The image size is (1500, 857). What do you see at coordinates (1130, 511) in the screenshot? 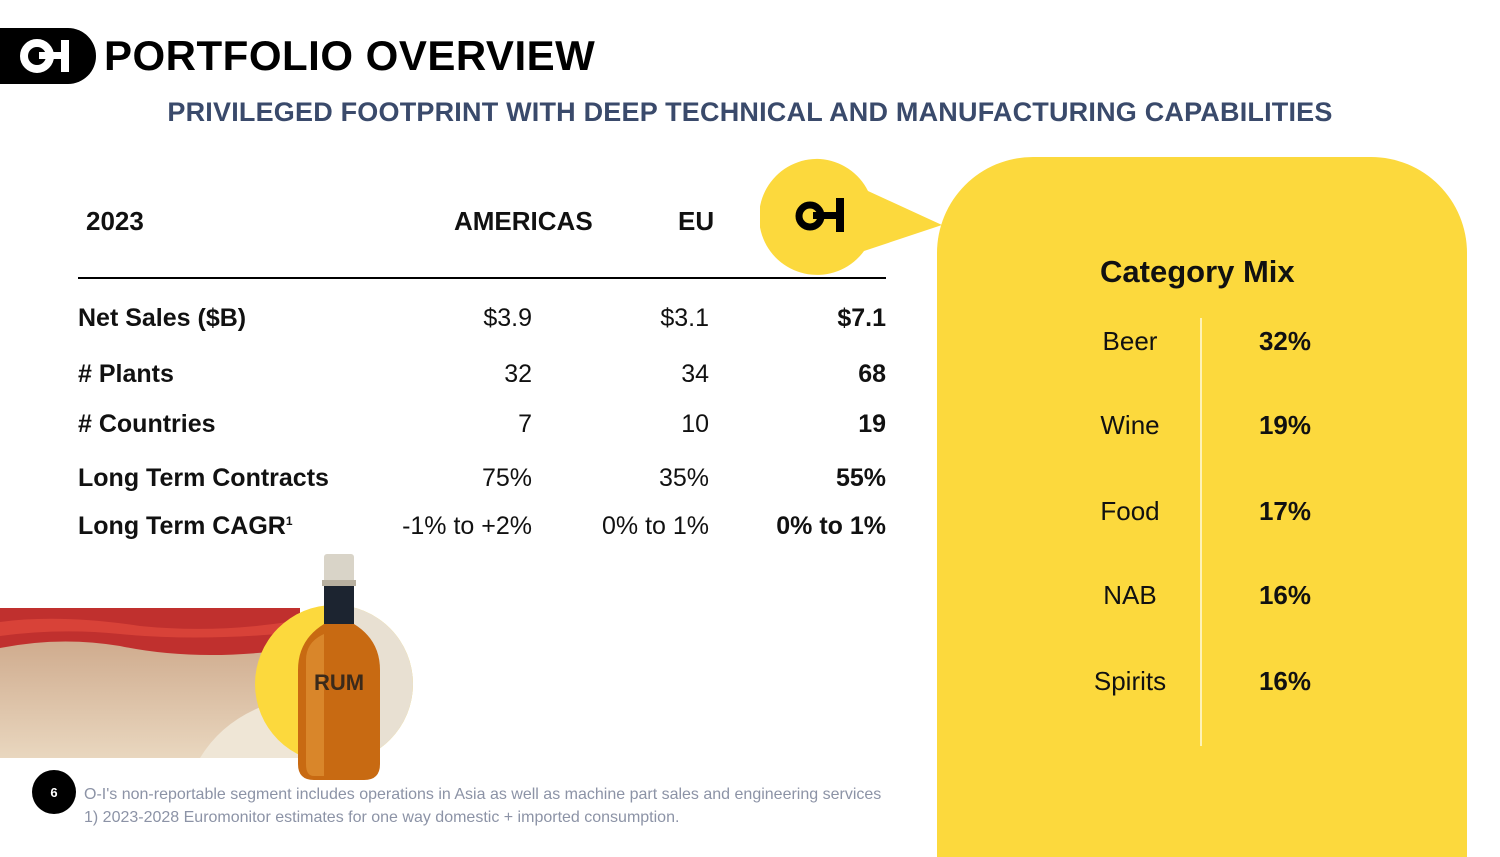
I see `category-name: Food` at bounding box center [1130, 511].